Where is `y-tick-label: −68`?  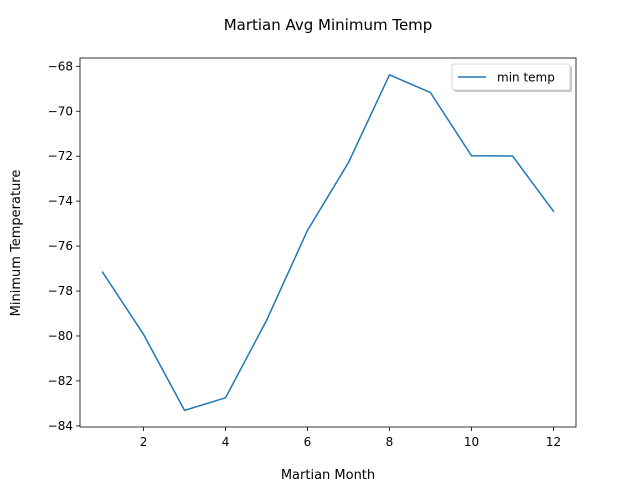
y-tick-label: −68 is located at coordinates (60, 66).